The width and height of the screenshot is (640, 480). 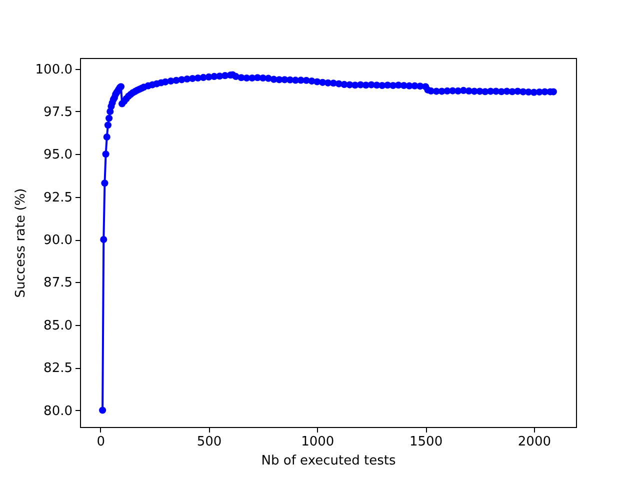 What do you see at coordinates (20, 243) in the screenshot?
I see `y-axis-title: Success rate (%)` at bounding box center [20, 243].